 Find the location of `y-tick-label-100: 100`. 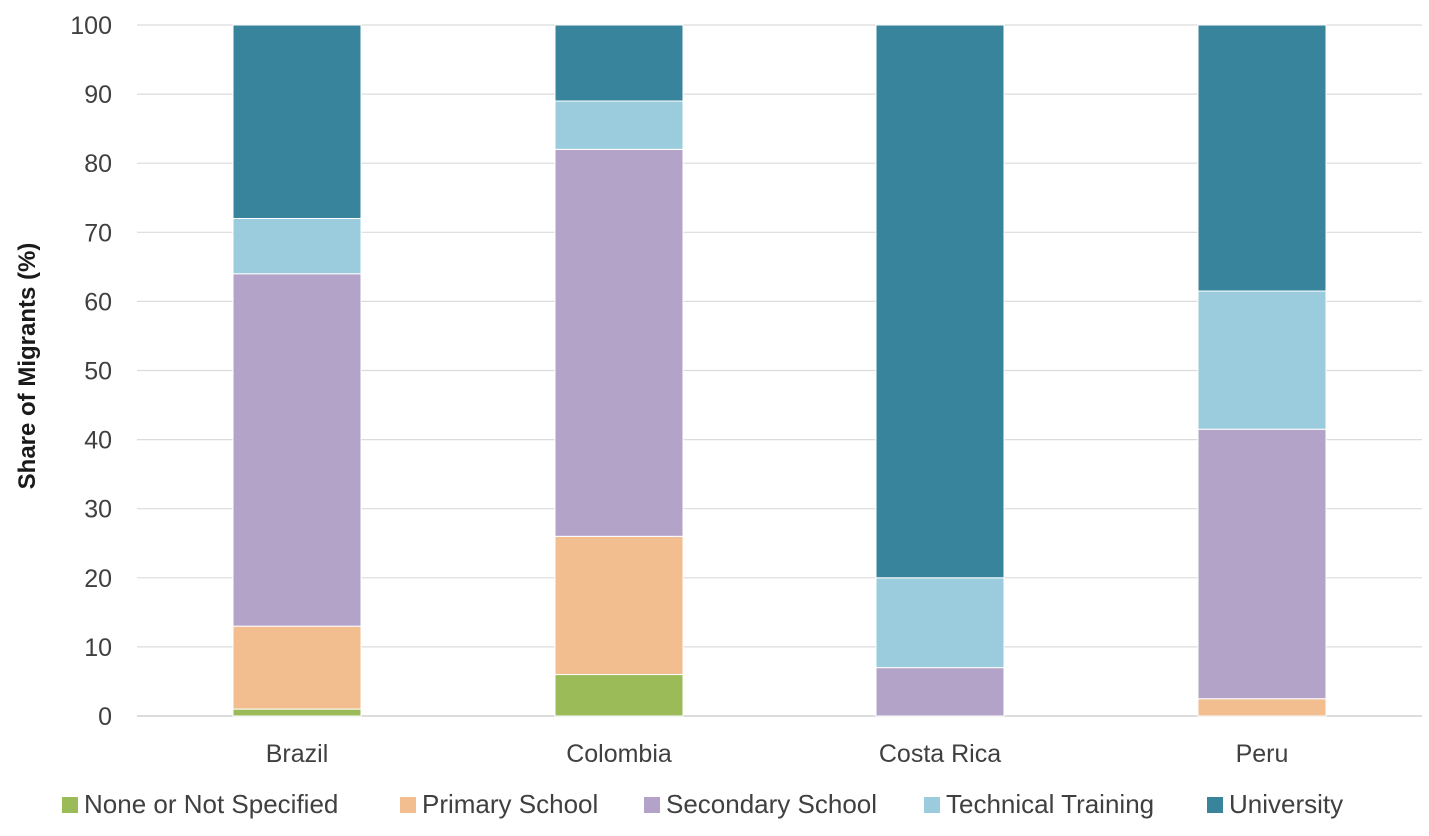

y-tick-label-100: 100 is located at coordinates (91, 26).